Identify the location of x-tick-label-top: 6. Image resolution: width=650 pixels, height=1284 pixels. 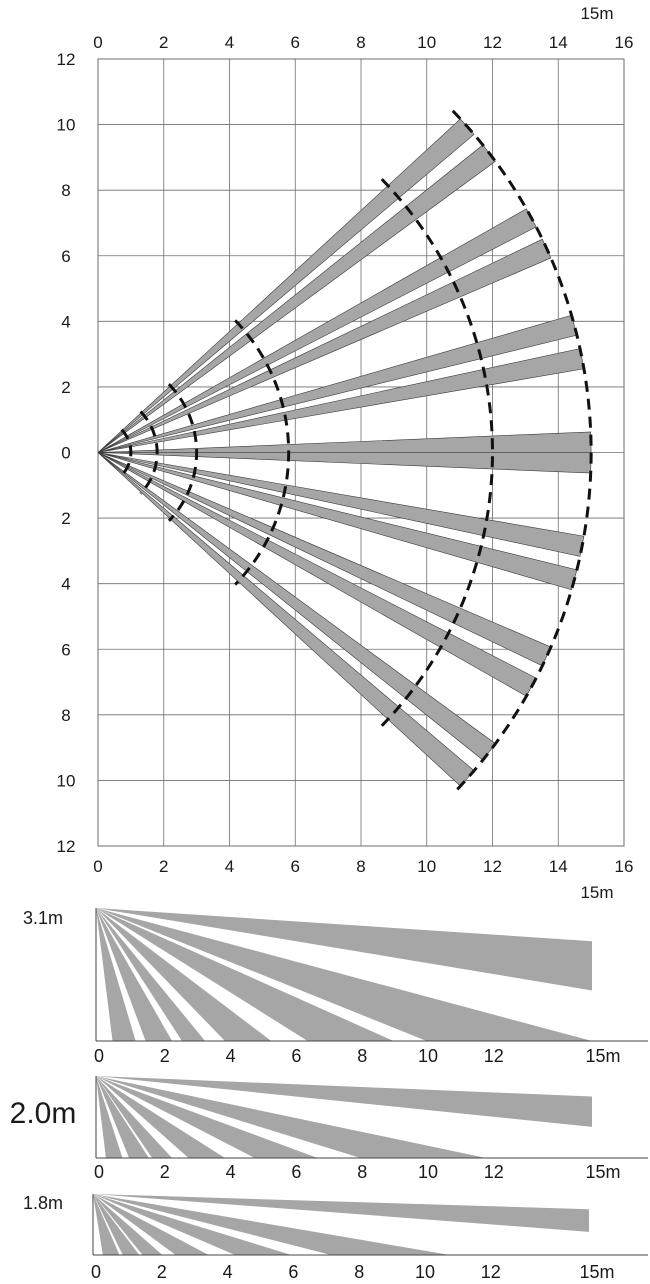
(295, 42).